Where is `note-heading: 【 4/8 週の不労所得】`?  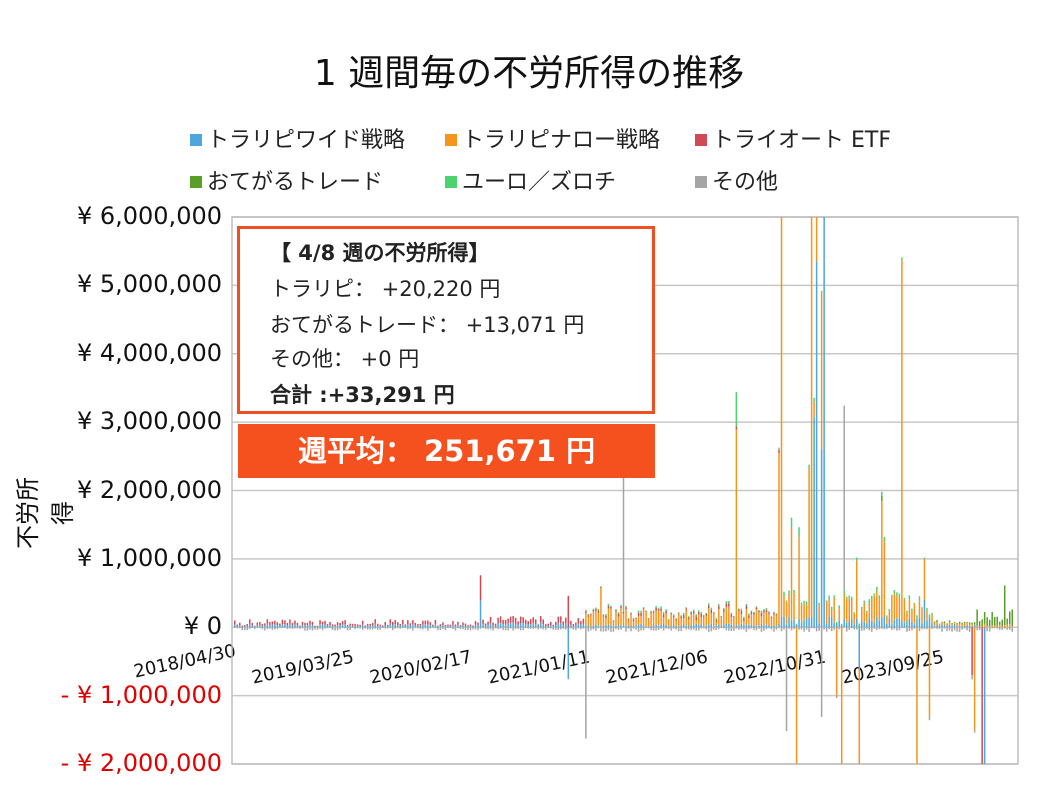 note-heading: 【 4/8 週の不労所得】 is located at coordinates (380, 253).